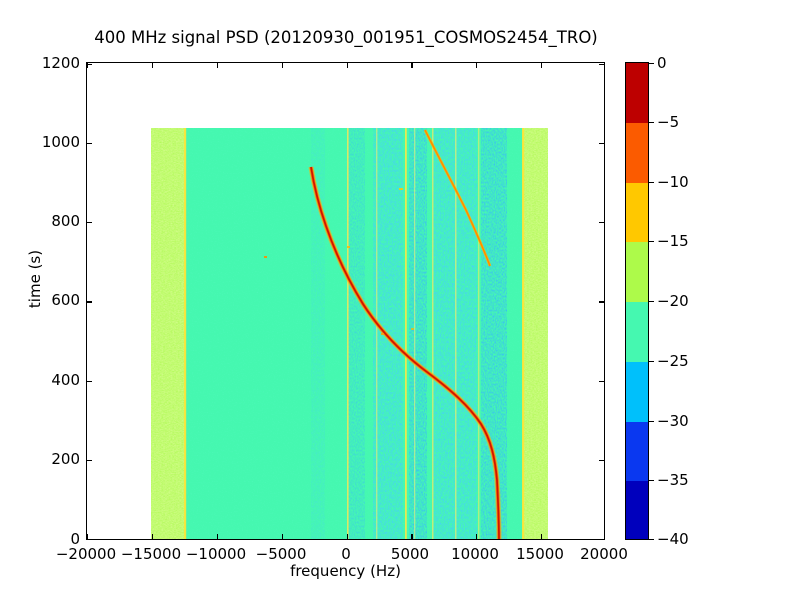  What do you see at coordinates (604, 554) in the screenshot?
I see `xticklabel: 20000` at bounding box center [604, 554].